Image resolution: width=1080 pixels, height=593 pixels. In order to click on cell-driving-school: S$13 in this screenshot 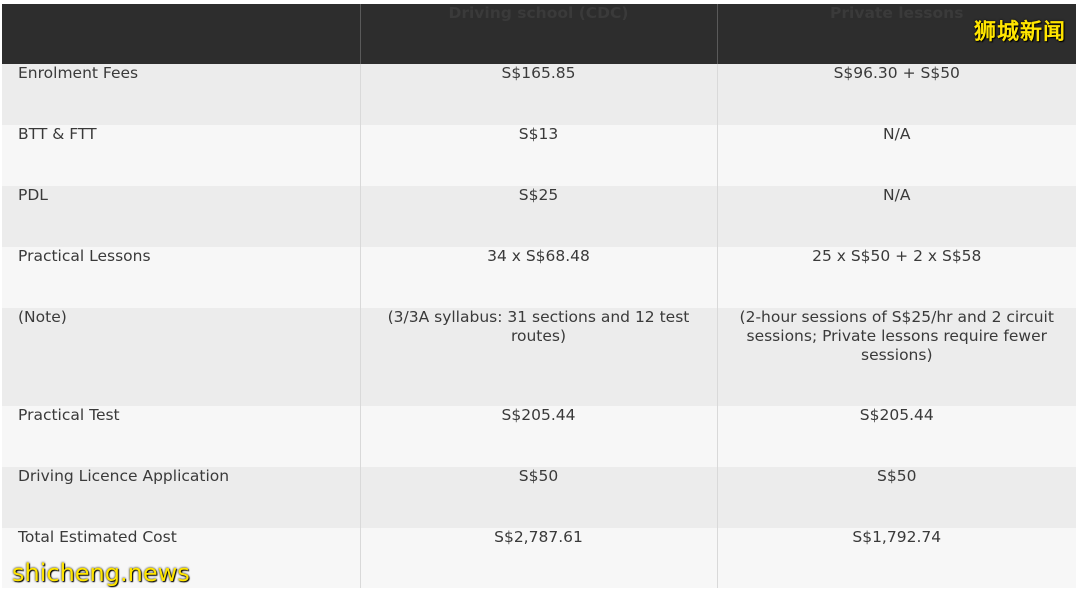, I will do `click(539, 155)`.